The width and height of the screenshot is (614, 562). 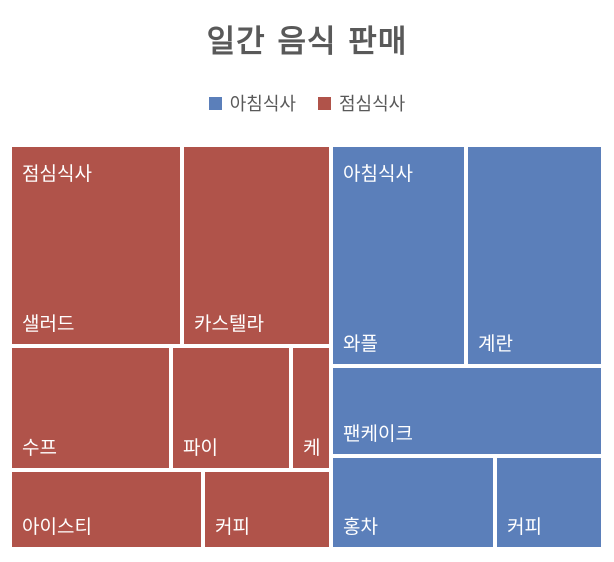 I want to click on legend-entry-lunch: 점심식사, so click(x=361, y=103).